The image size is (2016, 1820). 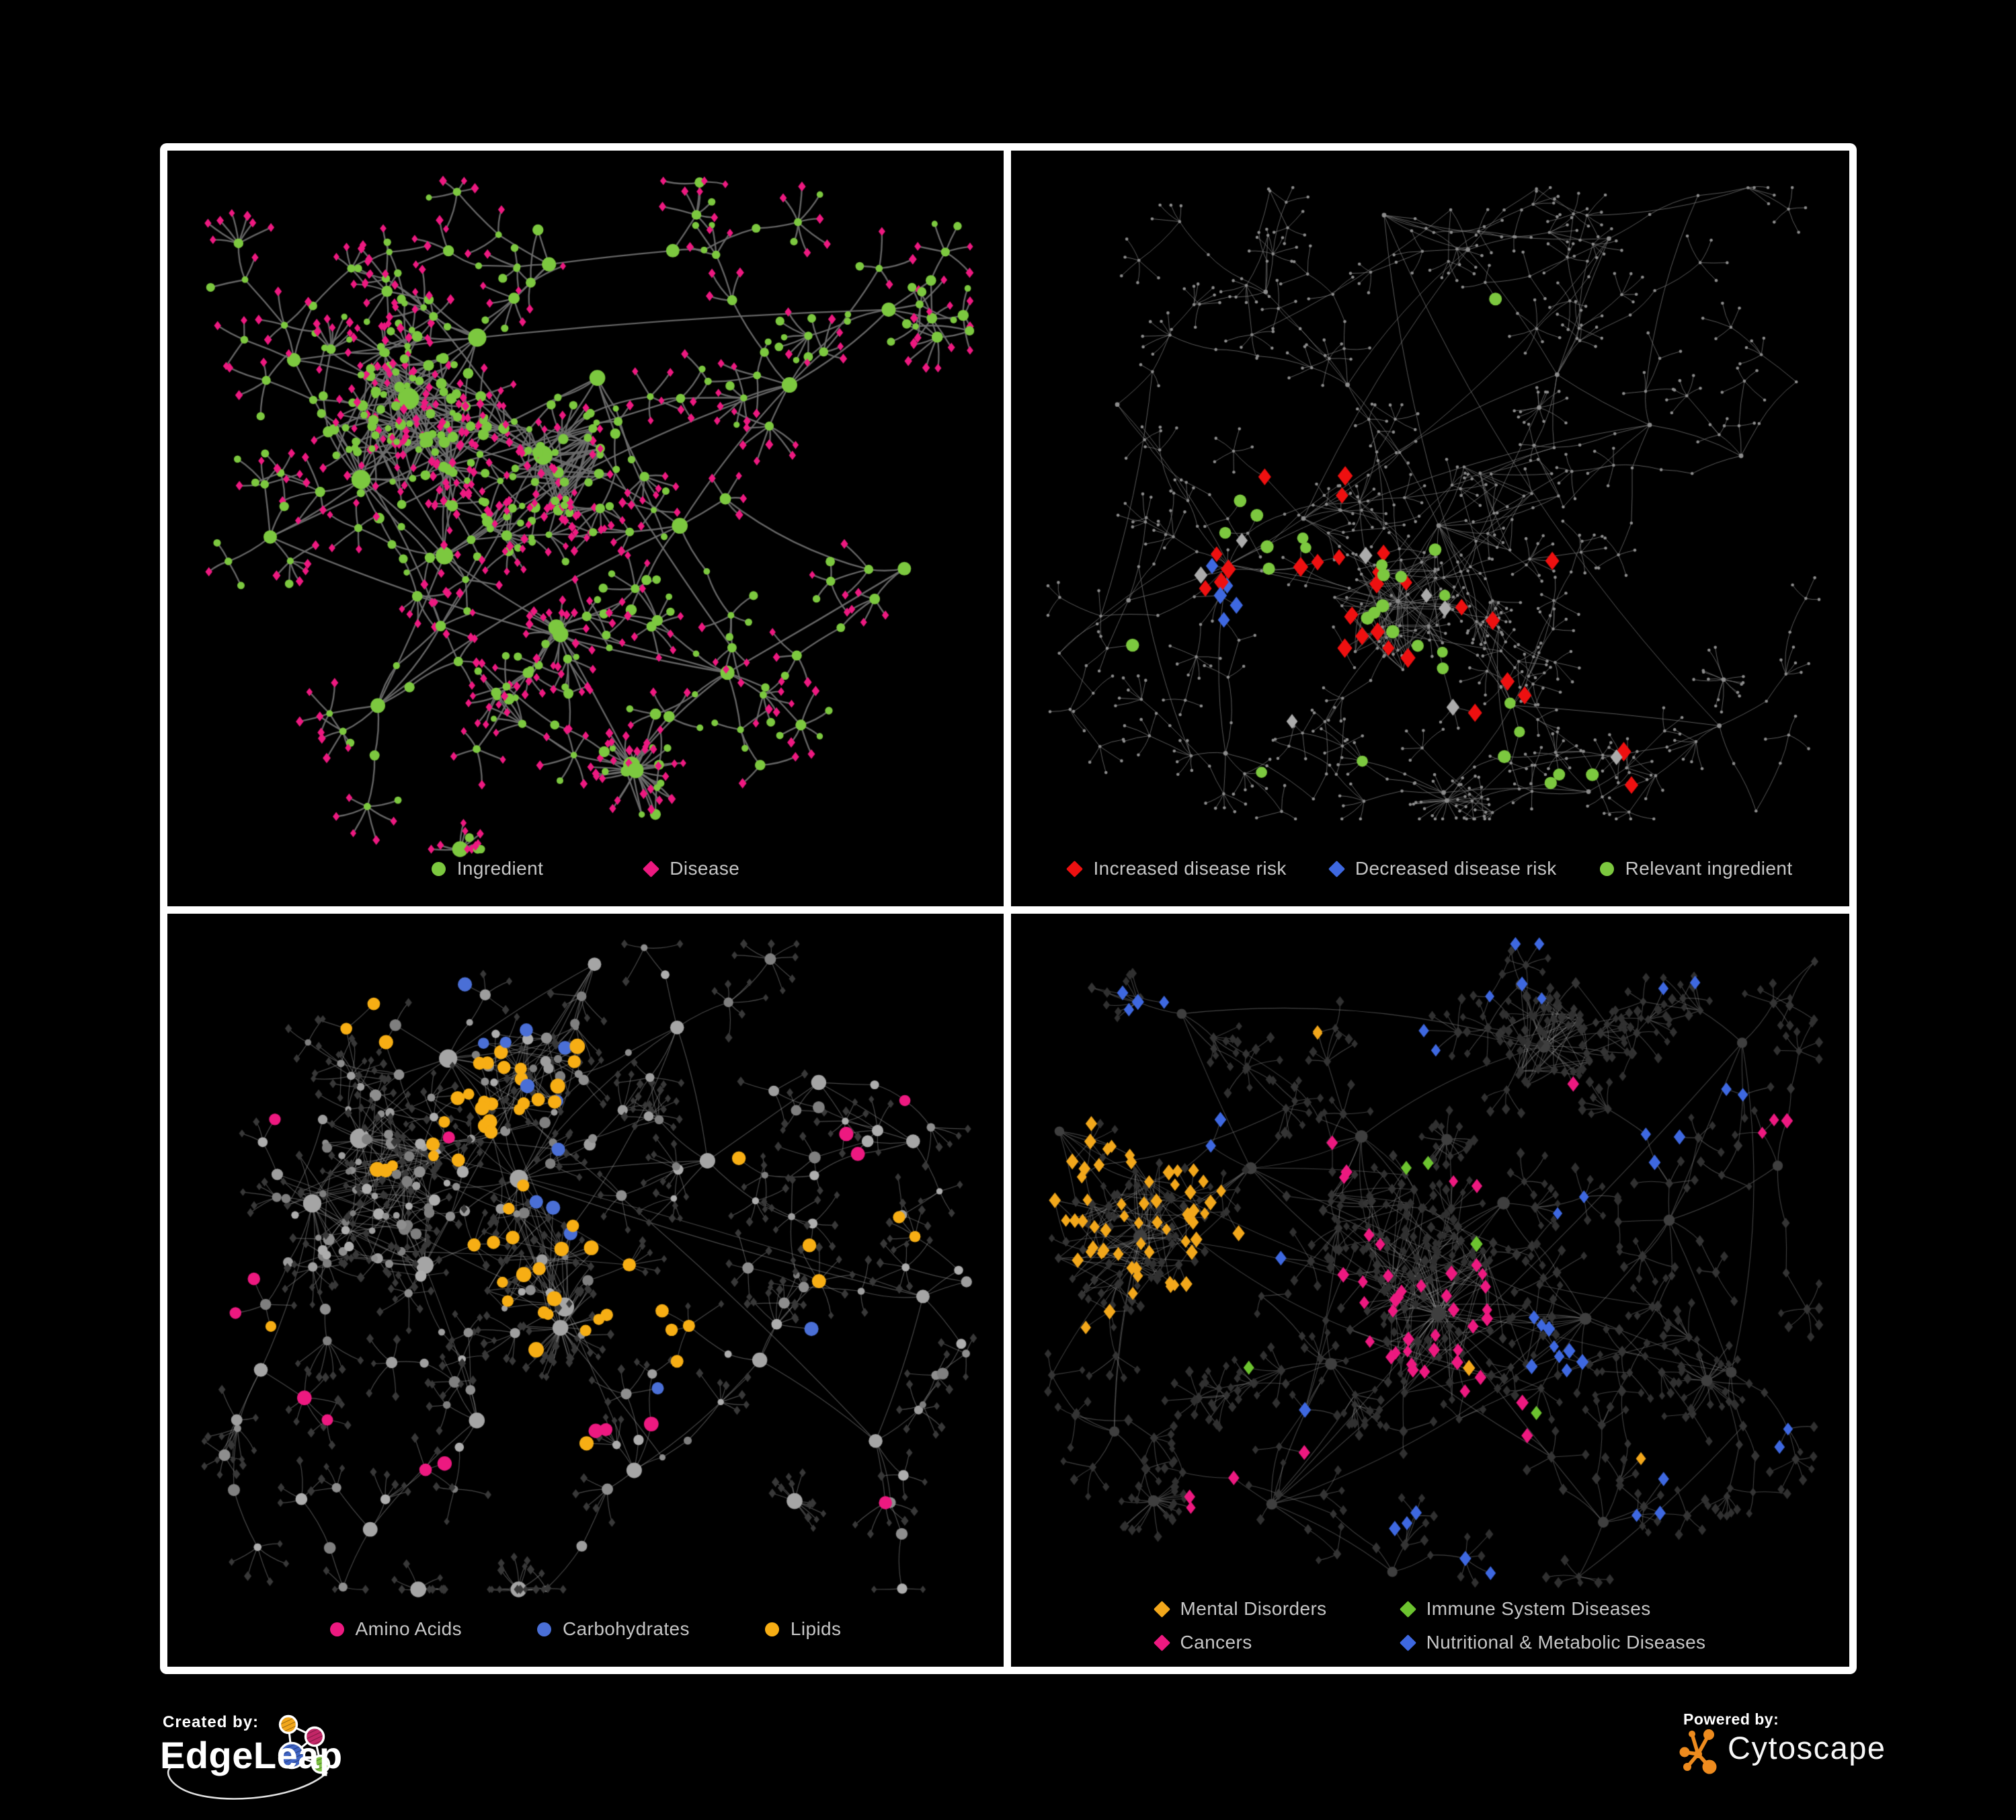 I want to click on legend-item: Lipids, so click(x=803, y=1629).